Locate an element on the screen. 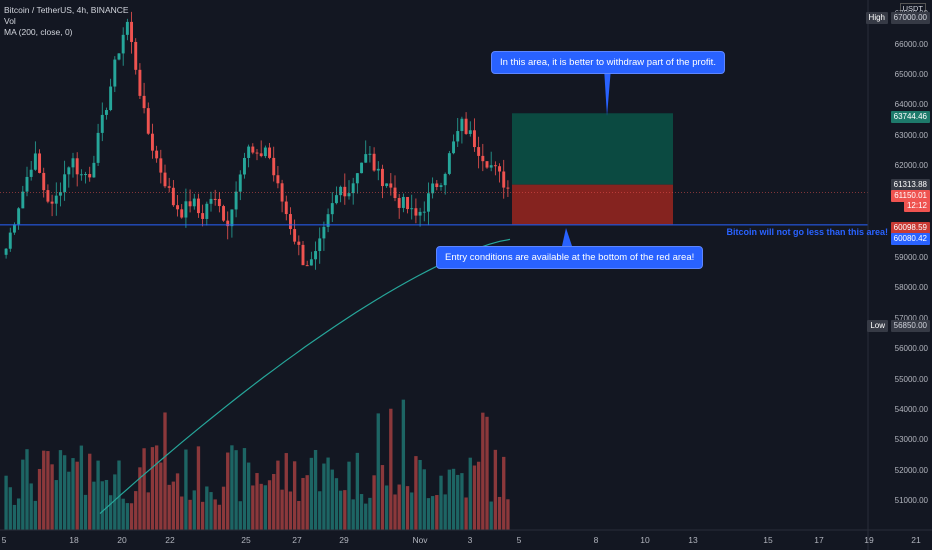  entry-price-tag: 60098.59 is located at coordinates (910, 228).